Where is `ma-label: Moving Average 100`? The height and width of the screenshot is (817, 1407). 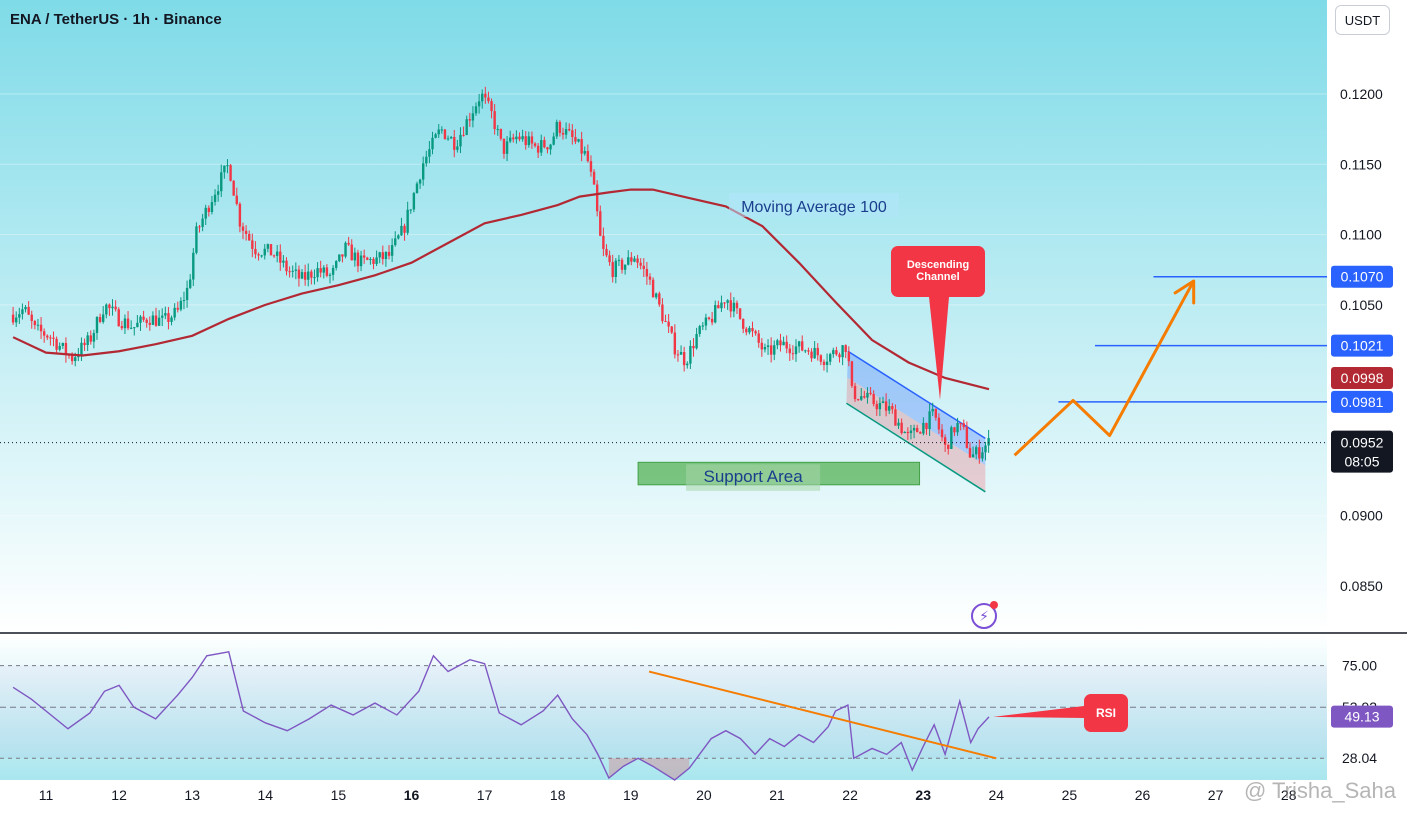 ma-label: Moving Average 100 is located at coordinates (814, 207).